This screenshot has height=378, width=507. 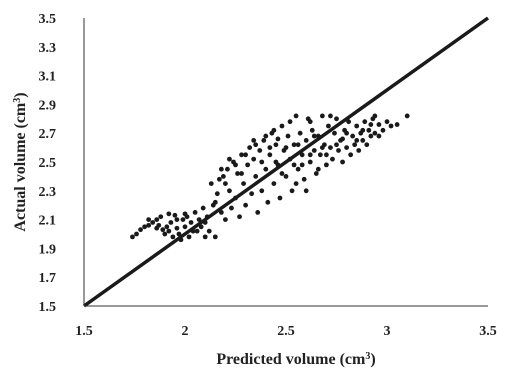 What do you see at coordinates (48, 307) in the screenshot?
I see `y-tick-label: 1.5` at bounding box center [48, 307].